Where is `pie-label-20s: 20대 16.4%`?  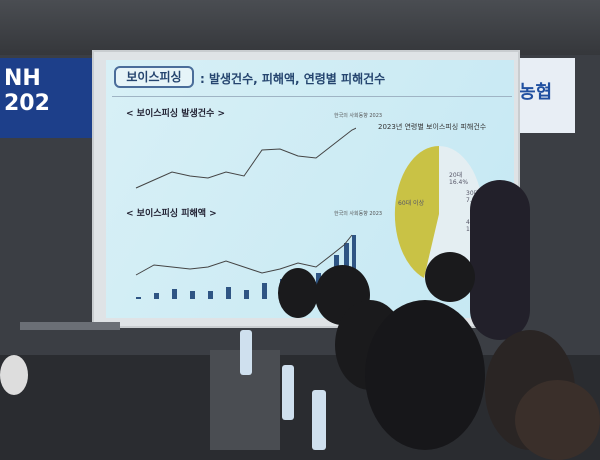 pie-label-20s: 20대 16.4% is located at coordinates (459, 179).